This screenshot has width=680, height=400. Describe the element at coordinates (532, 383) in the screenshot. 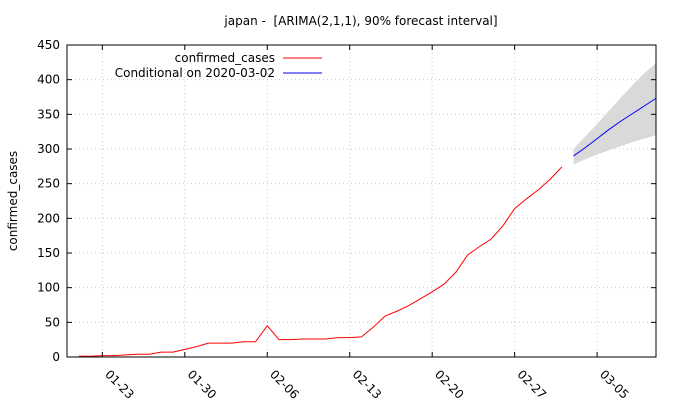

I see `x-tick-label: 02-27` at that location.